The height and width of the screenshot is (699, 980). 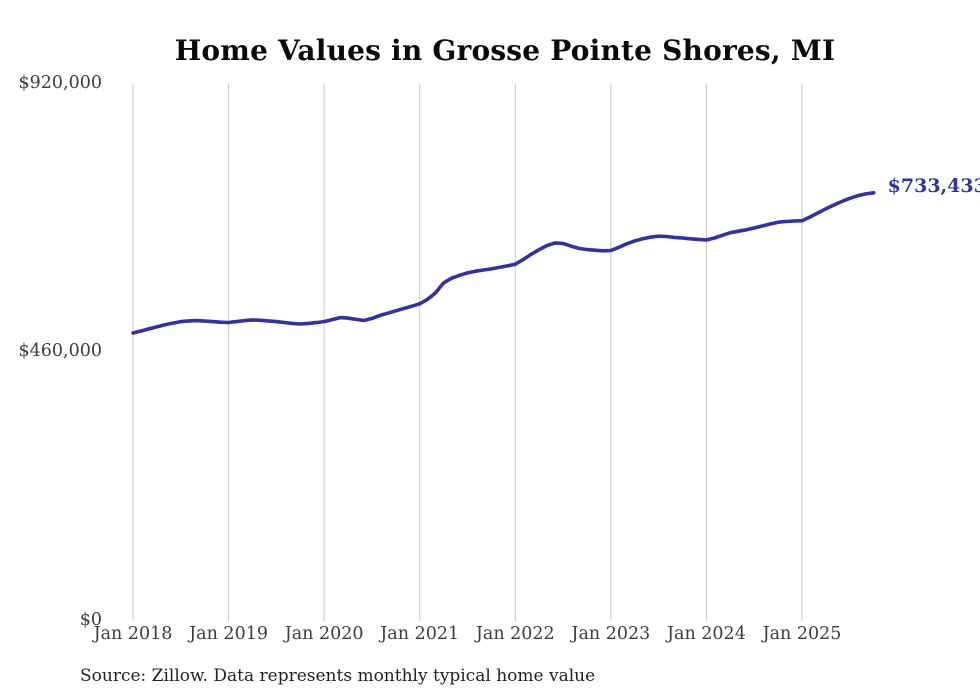 What do you see at coordinates (933, 185) in the screenshot?
I see `last-value-label: $733,433` at bounding box center [933, 185].